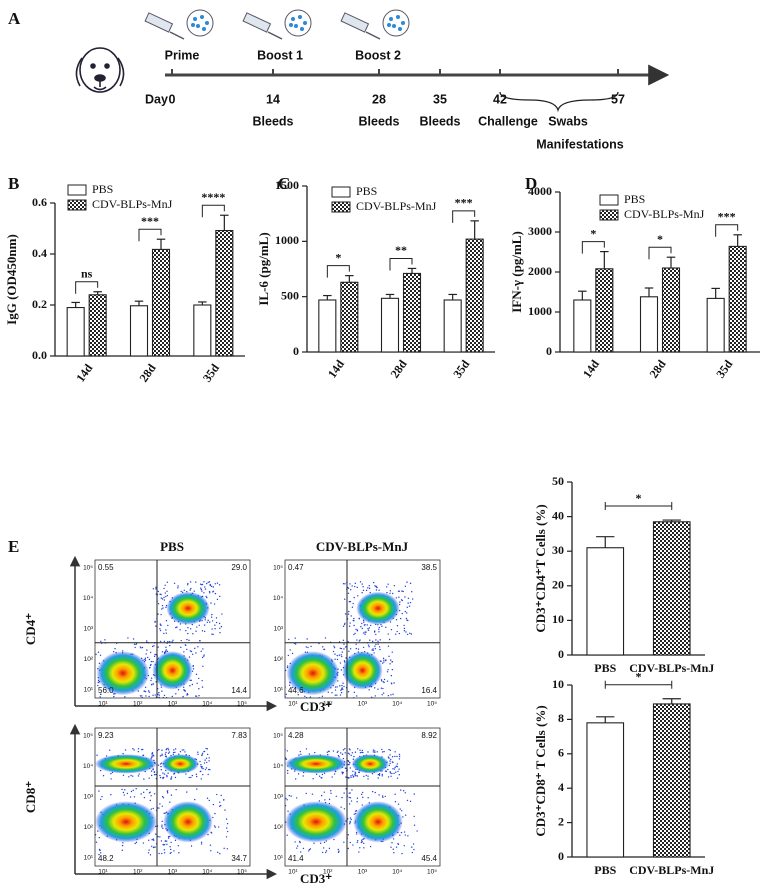 The image size is (781, 887). I want to click on flow-x-tick: 10⁴, so click(207, 704).